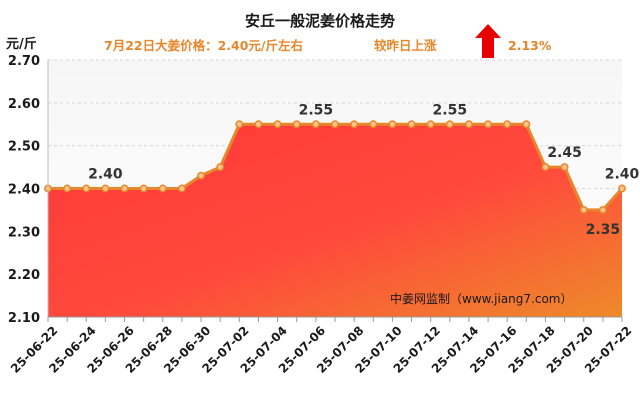 Image resolution: width=640 pixels, height=410 pixels. I want to click on y-tick-label: 2.60, so click(24, 104).